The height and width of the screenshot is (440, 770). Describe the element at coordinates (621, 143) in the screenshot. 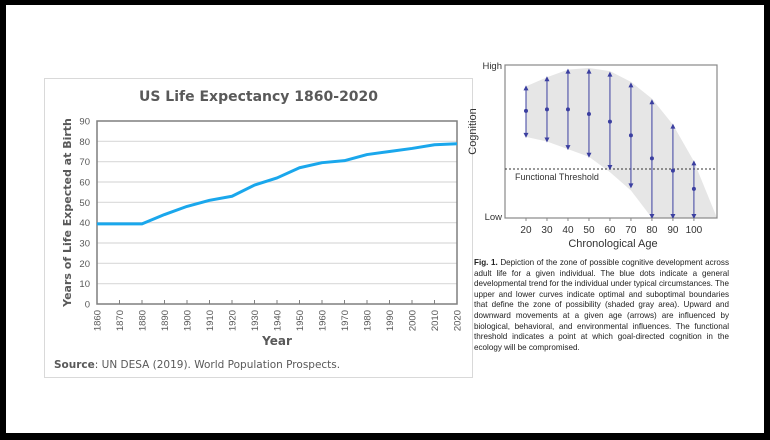

I see `zone-of-possibility` at that location.